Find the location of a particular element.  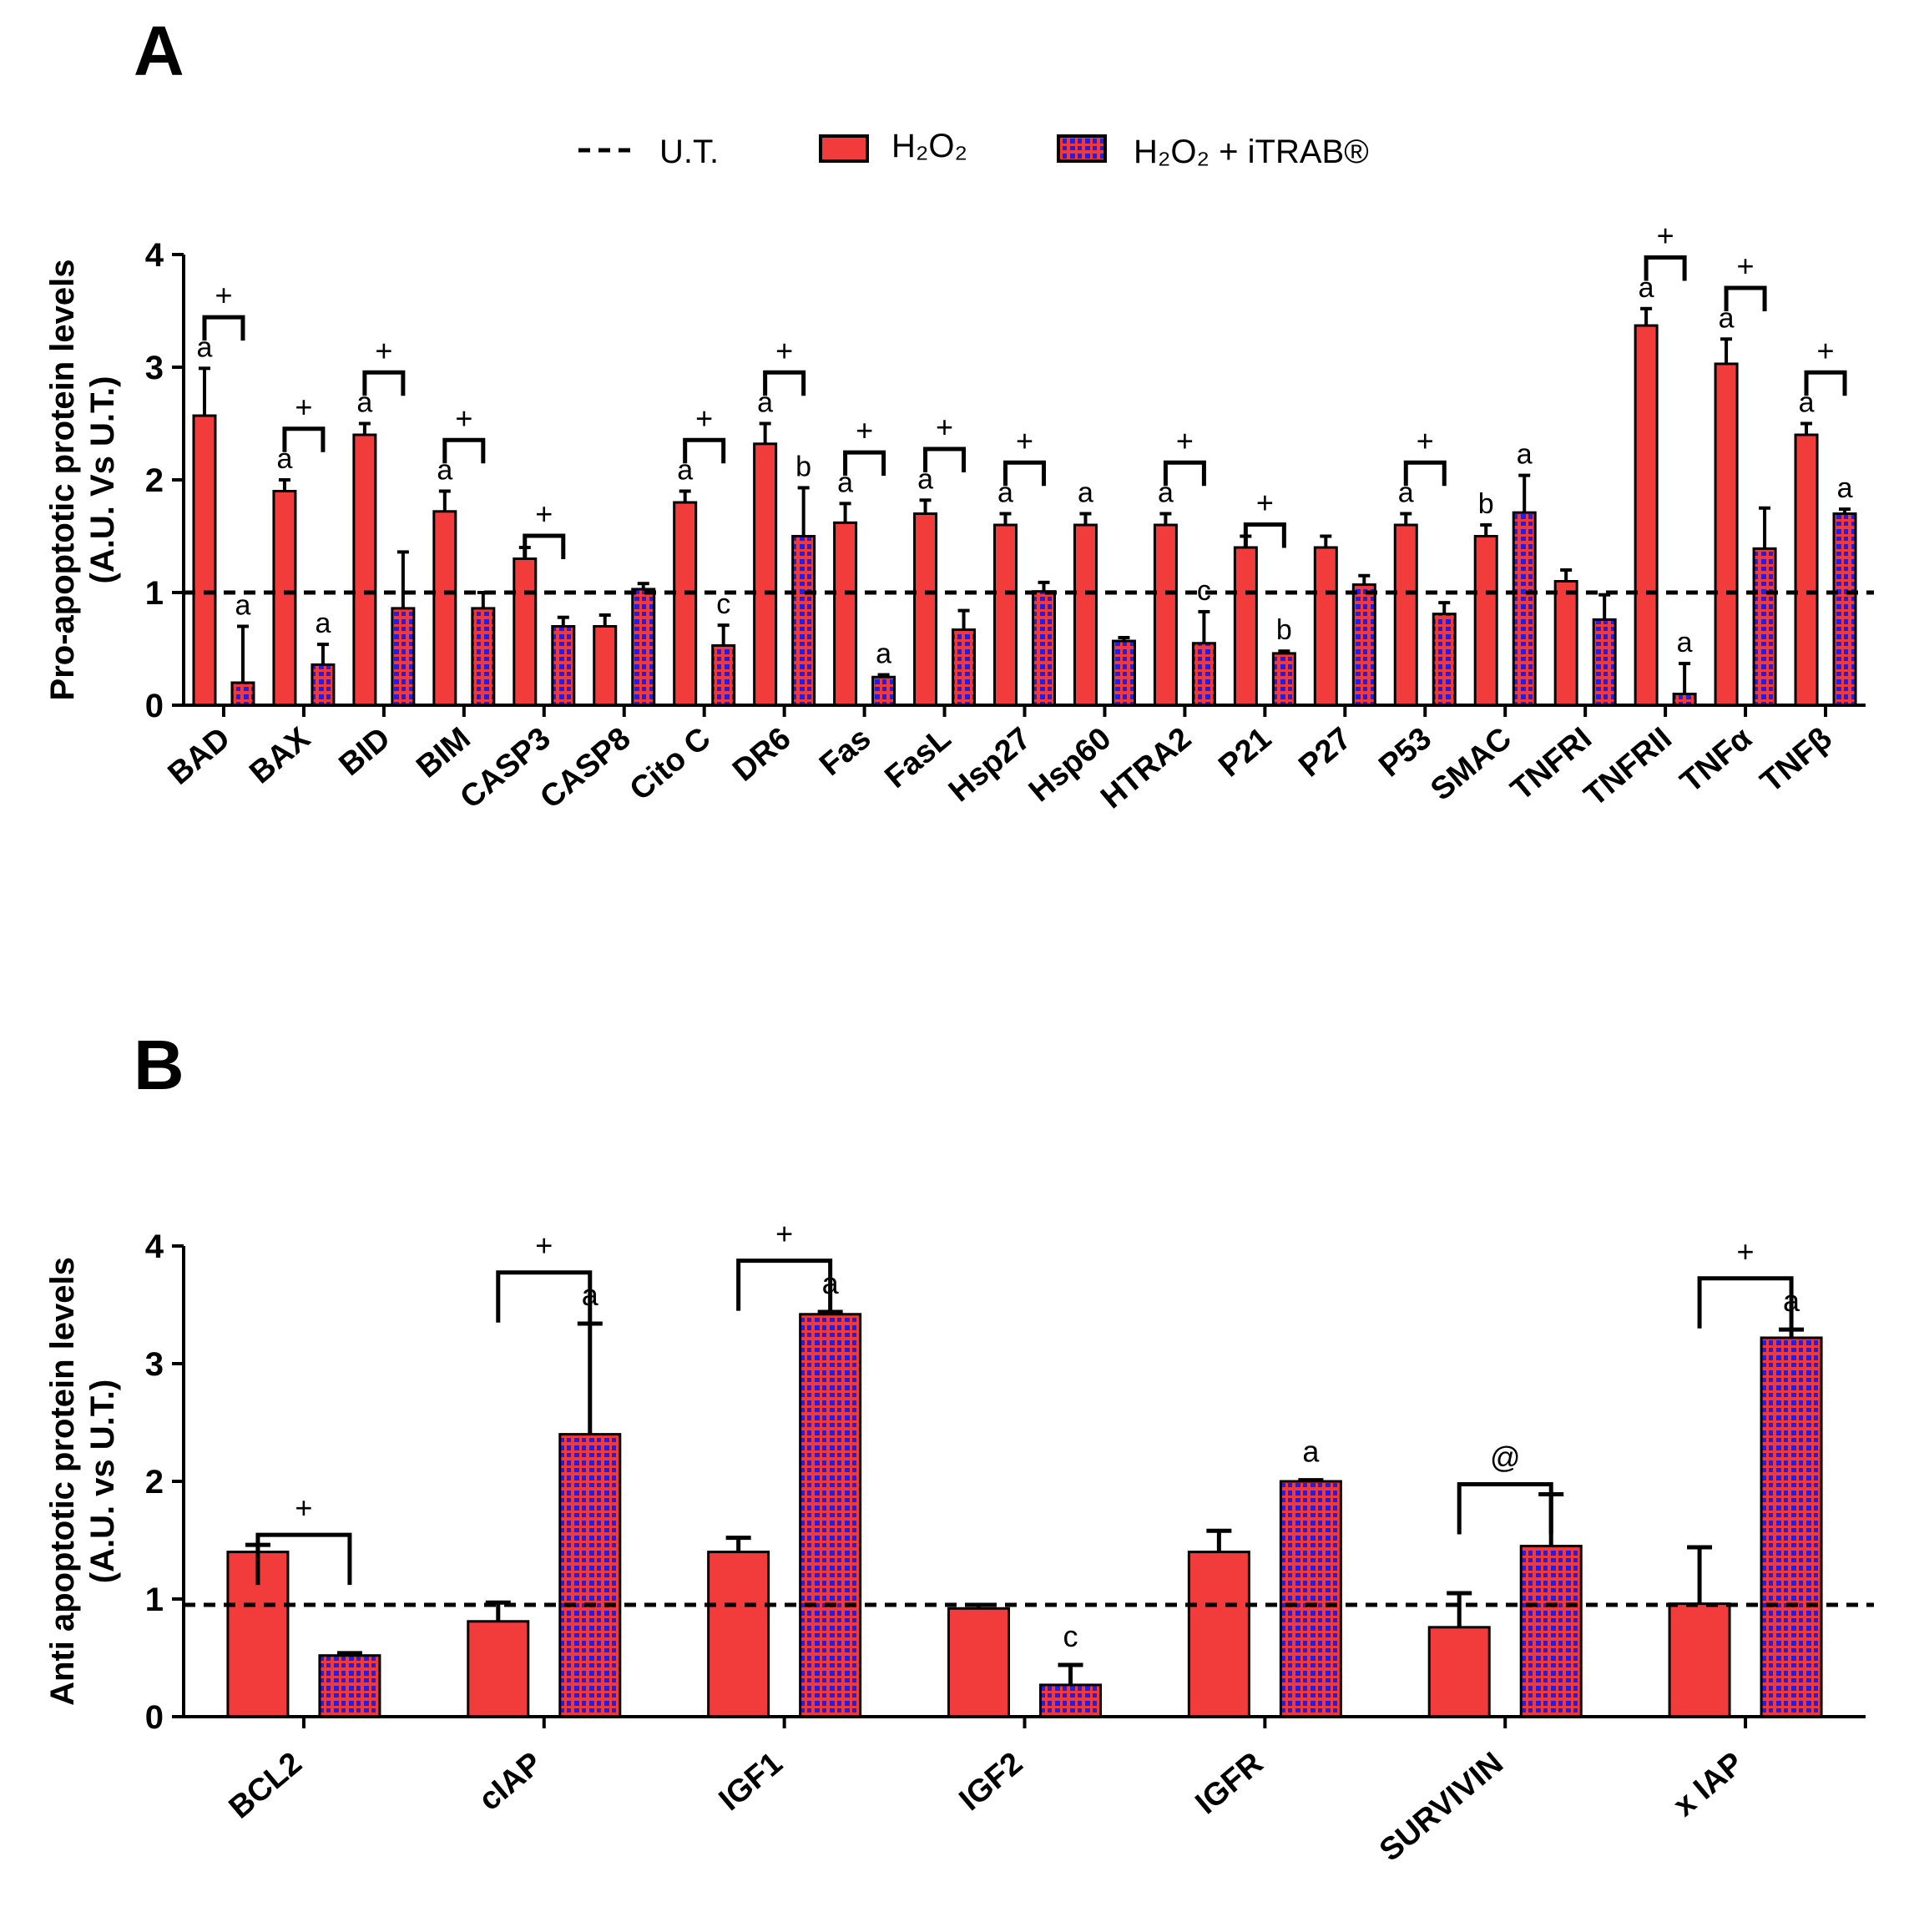

y-axis-title: Pro-apoptotic protein levels is located at coordinates (62, 481).